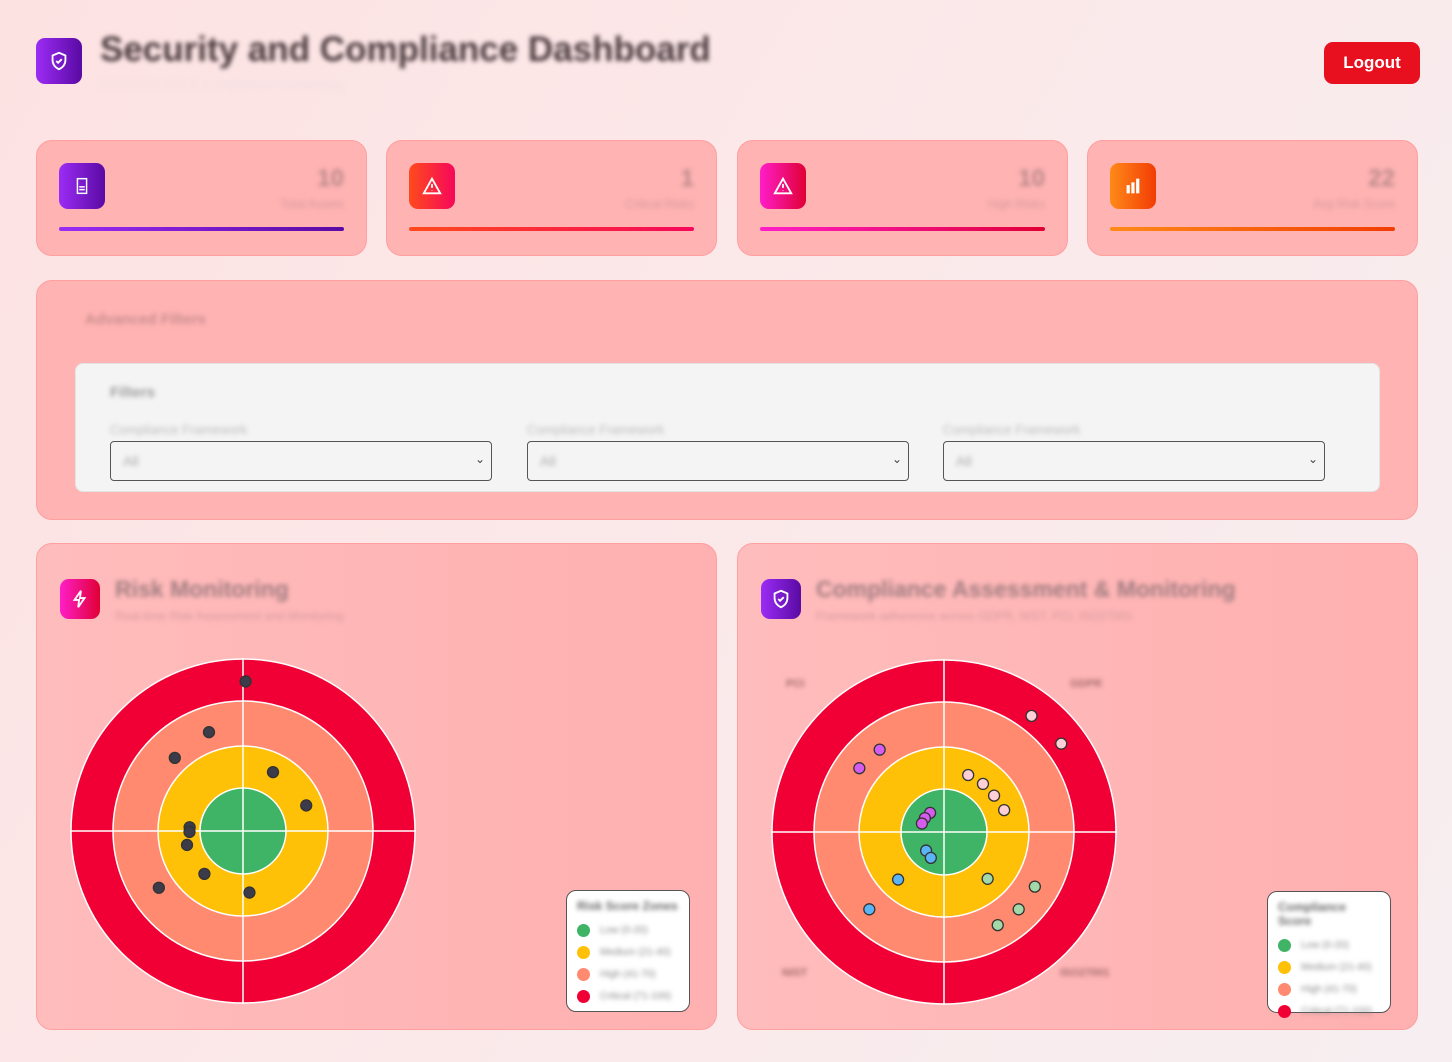  Describe the element at coordinates (80, 599) in the screenshot. I see `lightning-icon` at that location.